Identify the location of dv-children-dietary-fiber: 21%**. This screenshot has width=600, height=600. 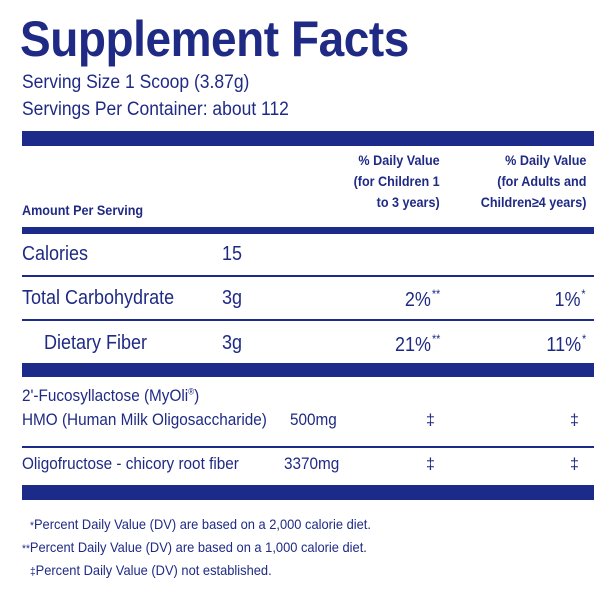
(417, 344).